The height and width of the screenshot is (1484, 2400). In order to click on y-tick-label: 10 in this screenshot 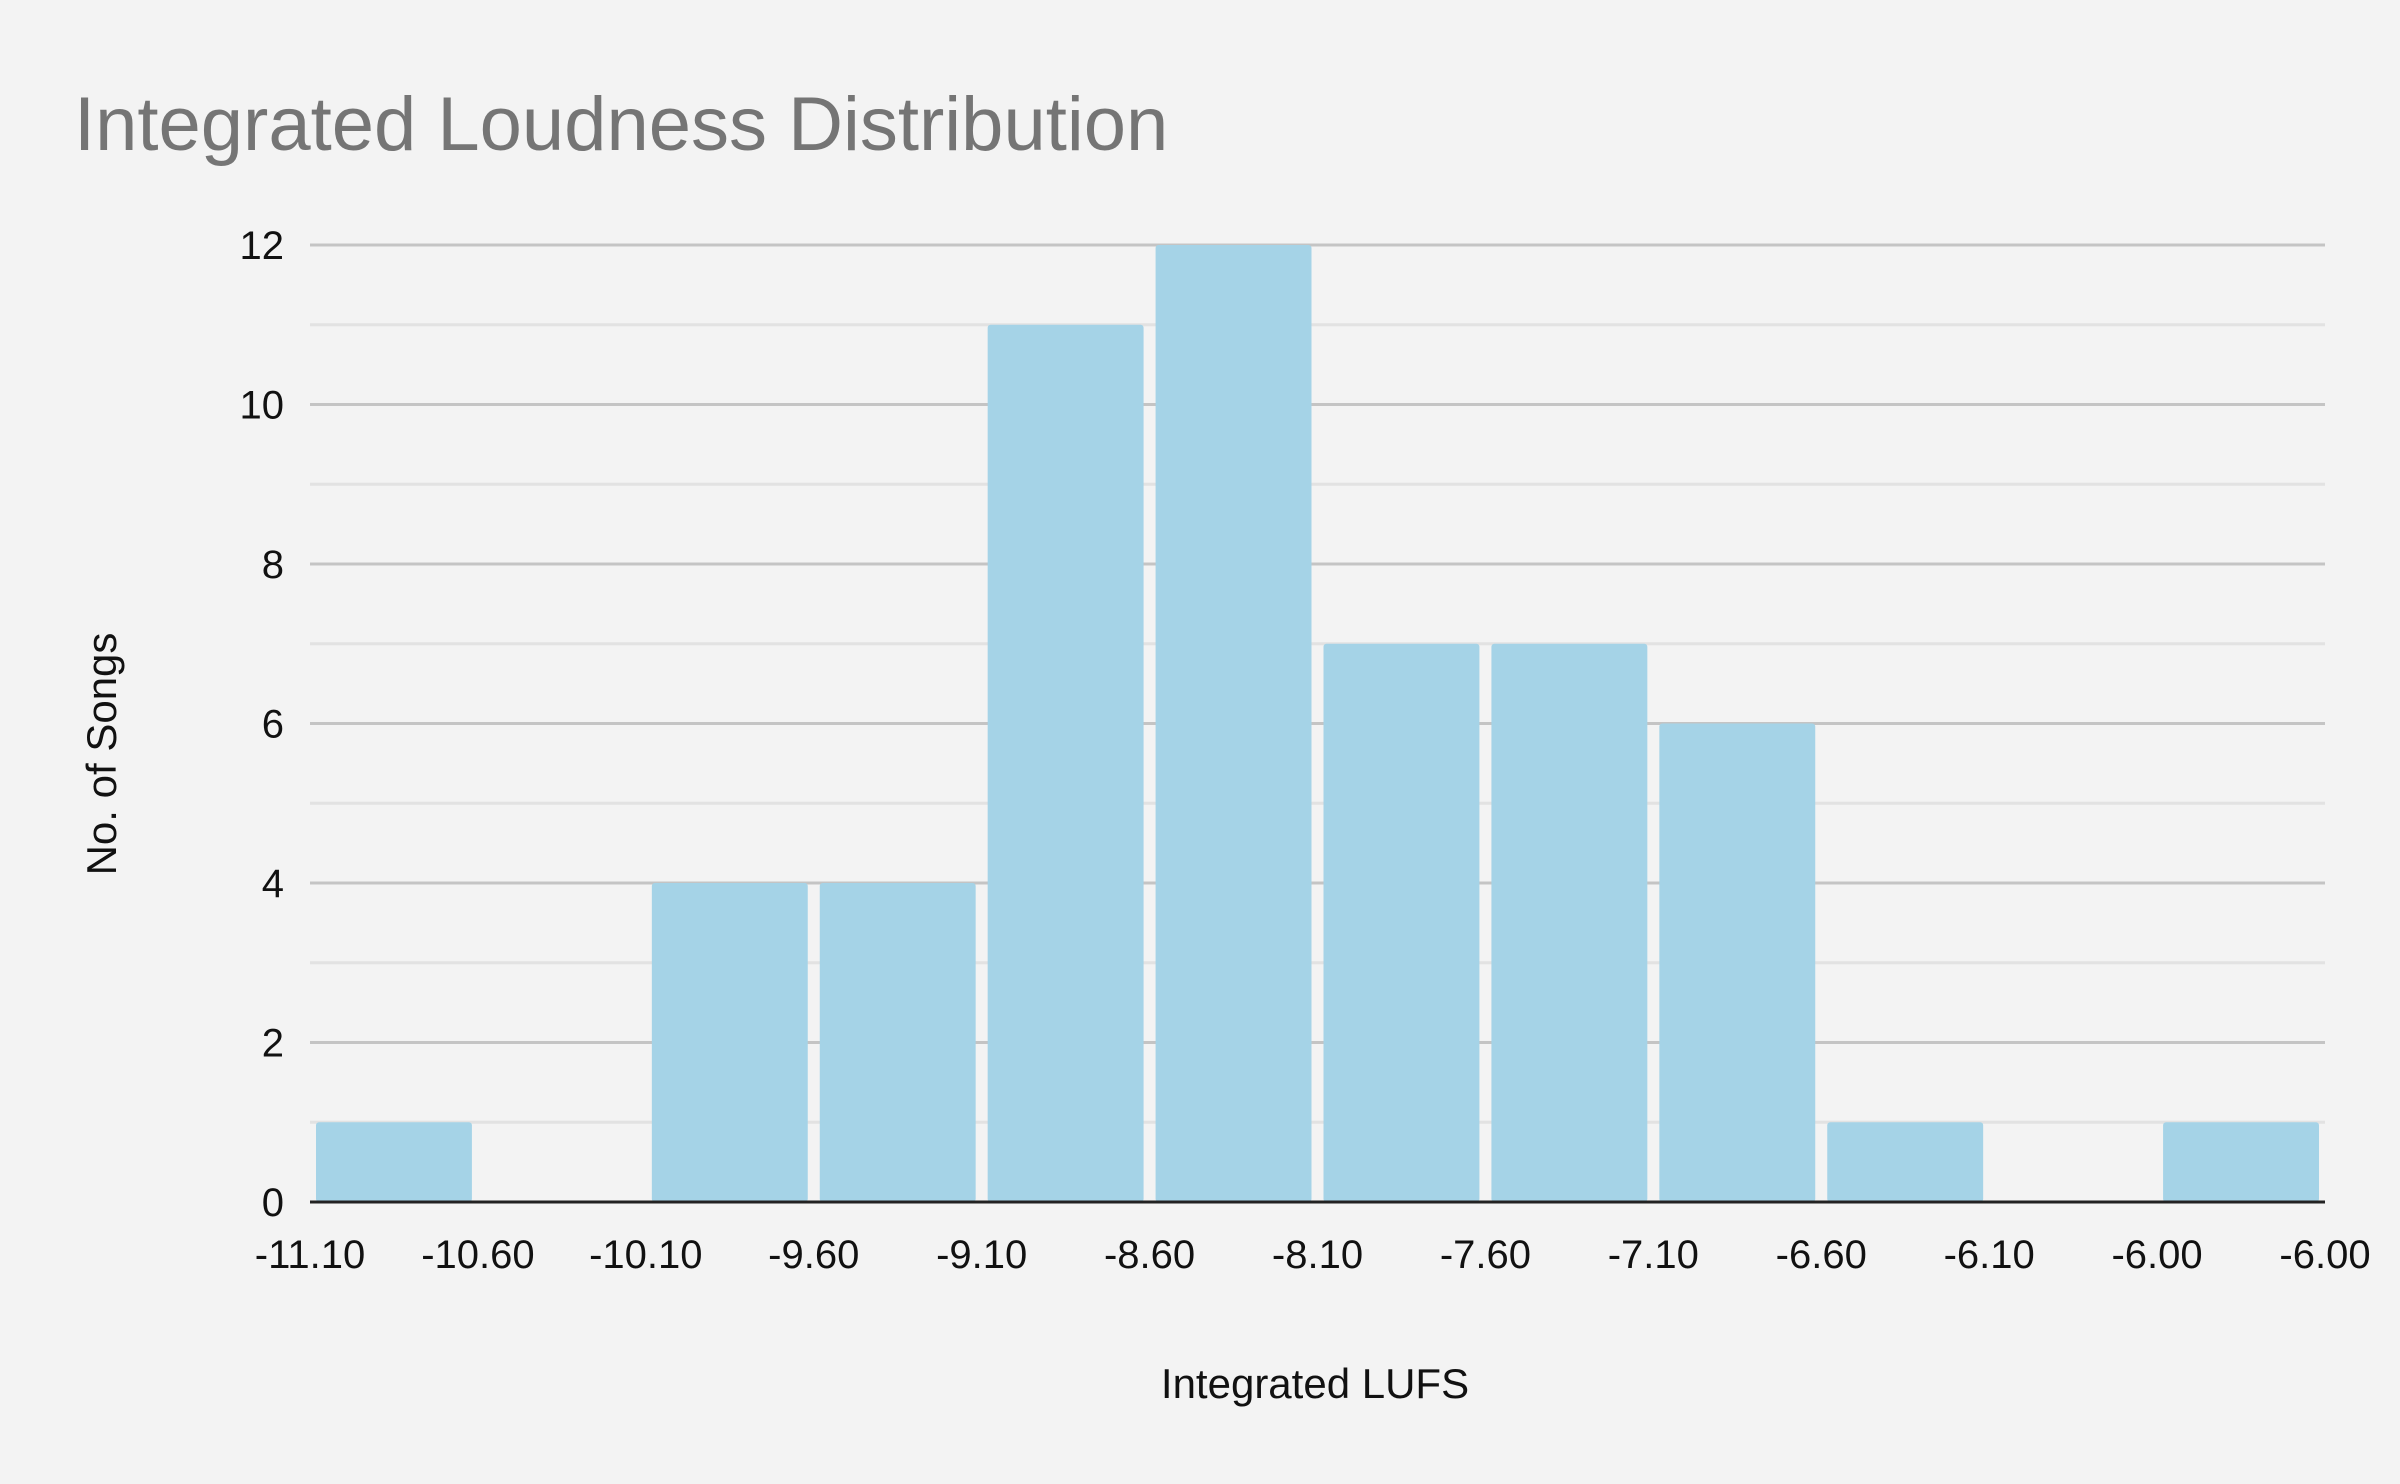, I will do `click(262, 406)`.